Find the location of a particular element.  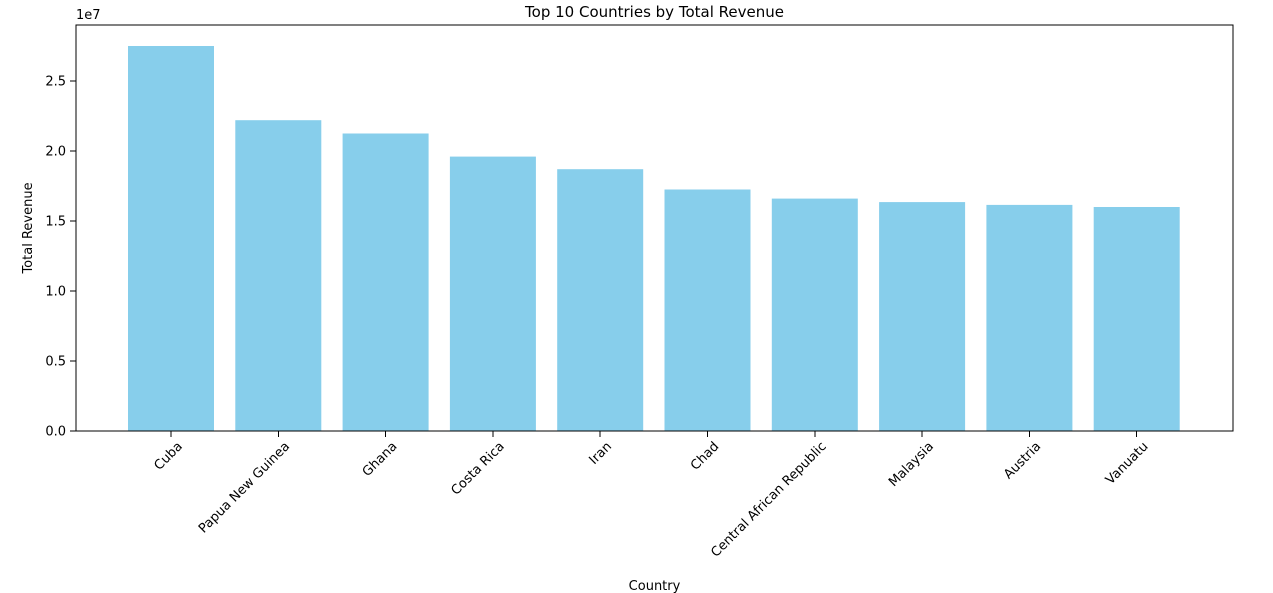

bar-central-african-republic is located at coordinates (814, 314).